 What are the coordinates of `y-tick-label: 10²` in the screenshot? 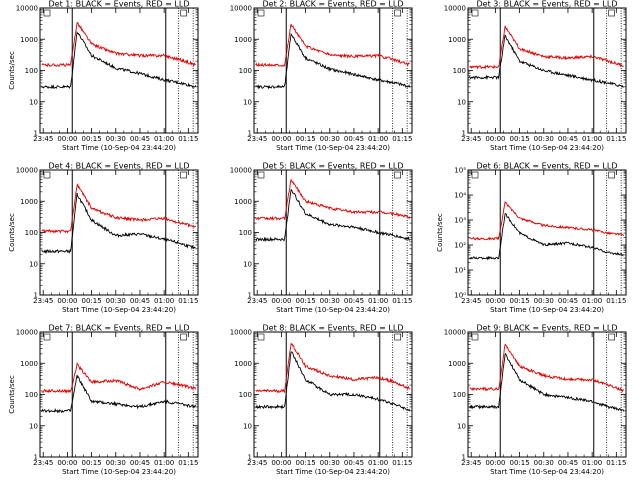 It's located at (460, 246).